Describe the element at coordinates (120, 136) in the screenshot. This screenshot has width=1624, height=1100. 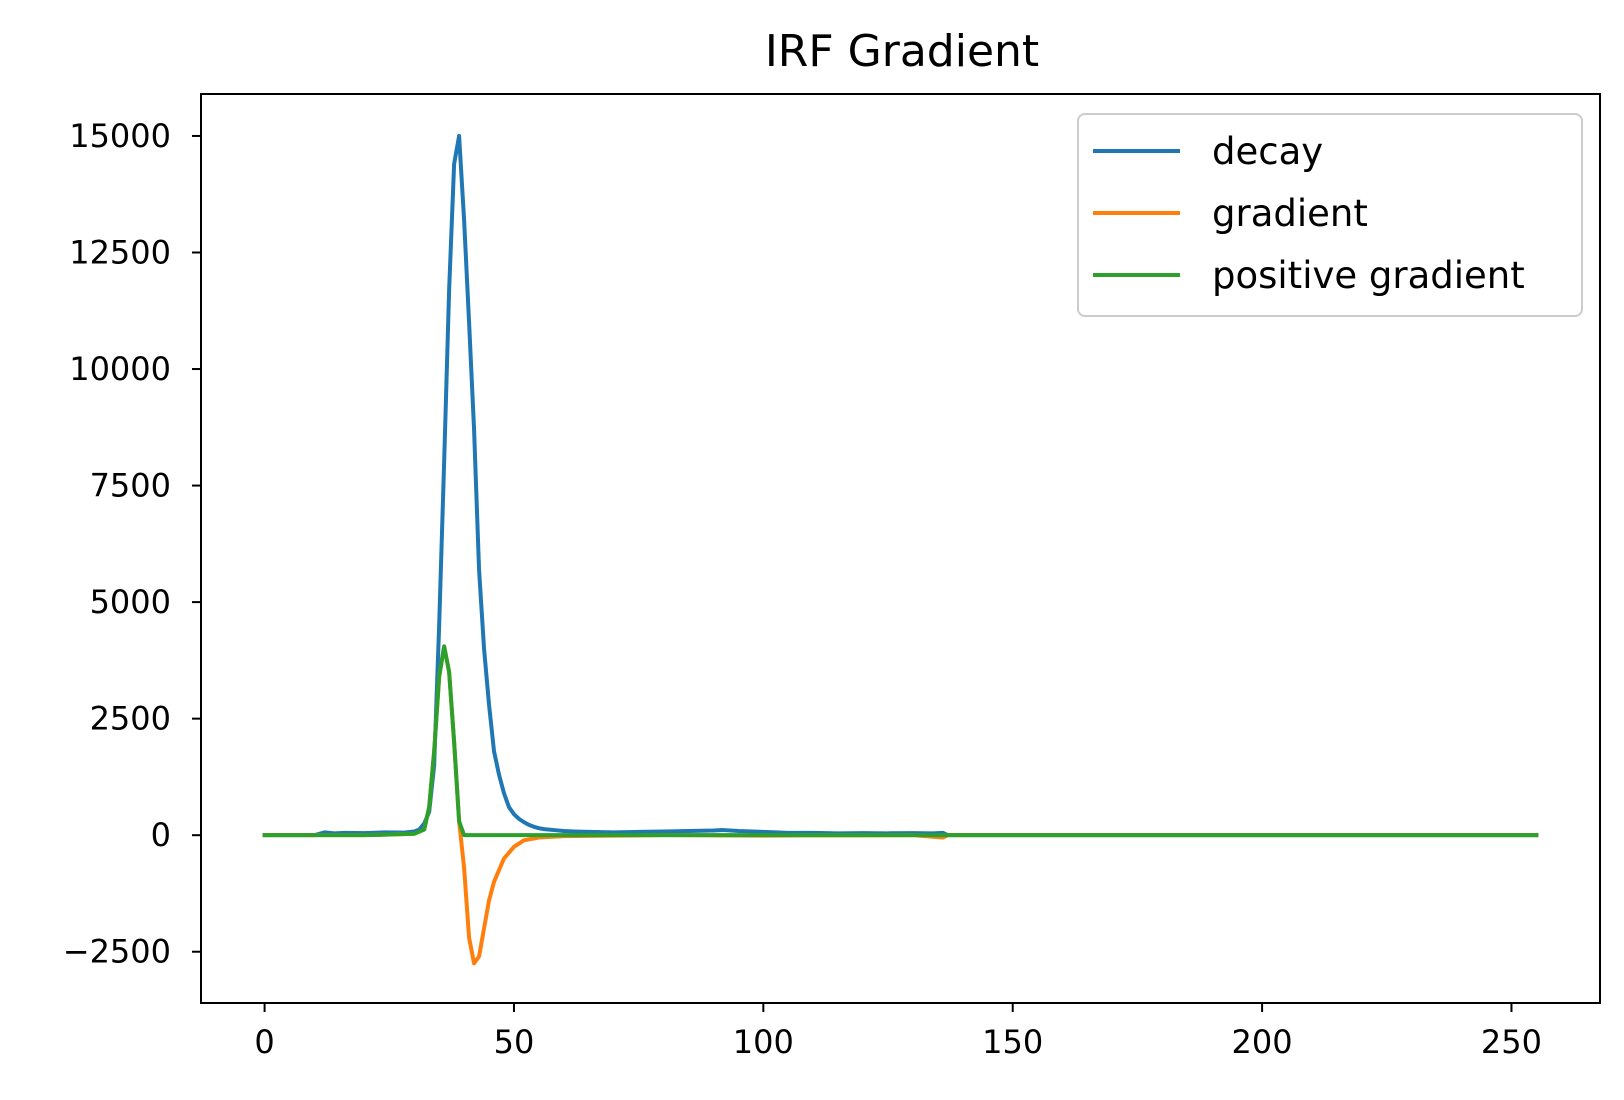
I see `y-tick-label: 15000` at that location.